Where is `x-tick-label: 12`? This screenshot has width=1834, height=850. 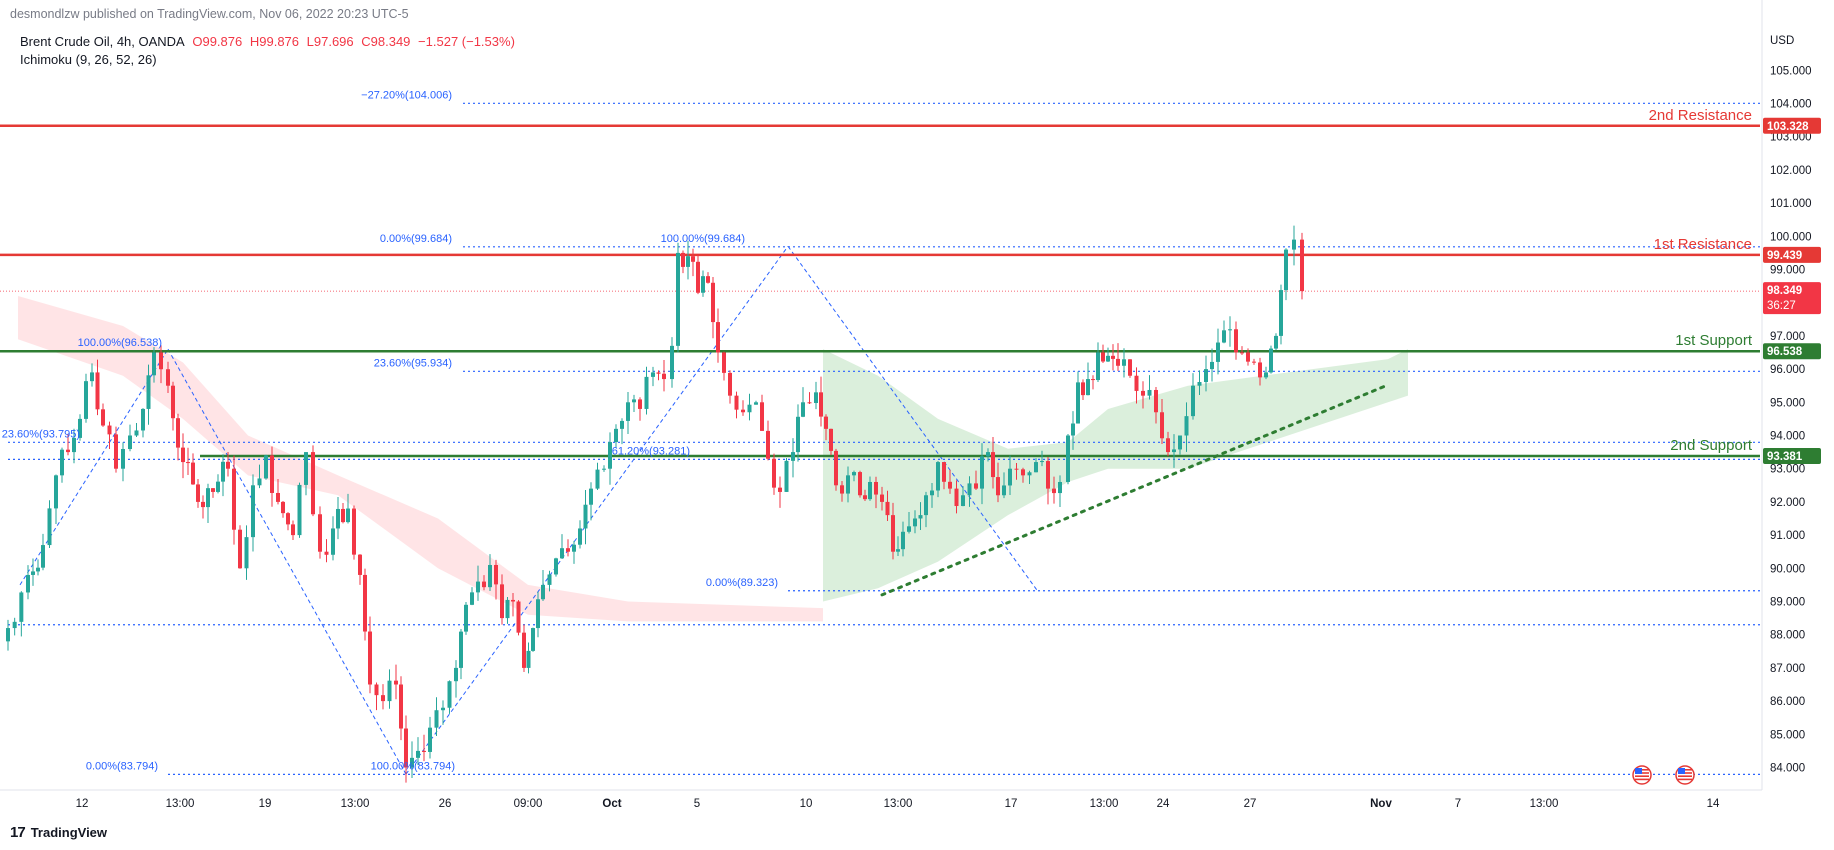 x-tick-label: 12 is located at coordinates (82, 804).